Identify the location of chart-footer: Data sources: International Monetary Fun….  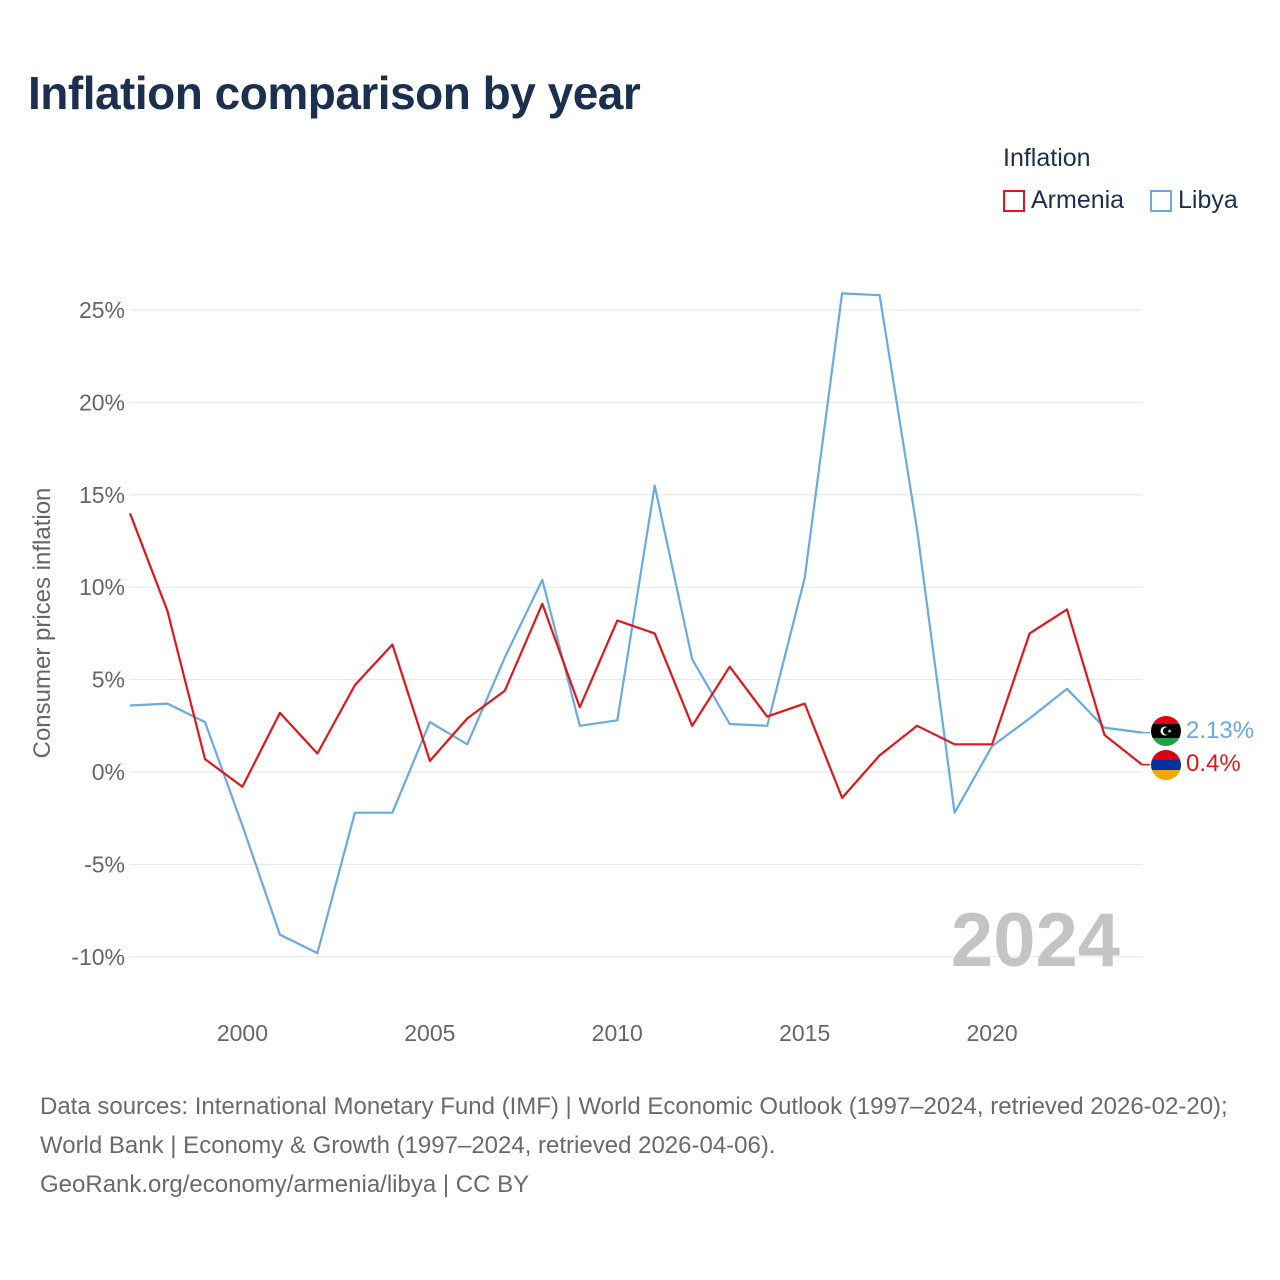
(645, 1145).